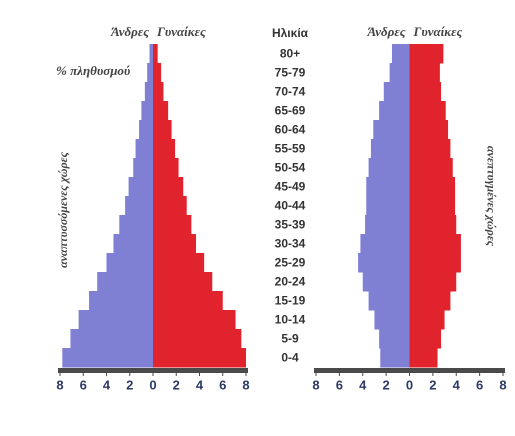 Image resolution: width=515 pixels, height=436 pixels. What do you see at coordinates (290, 206) in the screenshot?
I see `age-label: 40-44` at bounding box center [290, 206].